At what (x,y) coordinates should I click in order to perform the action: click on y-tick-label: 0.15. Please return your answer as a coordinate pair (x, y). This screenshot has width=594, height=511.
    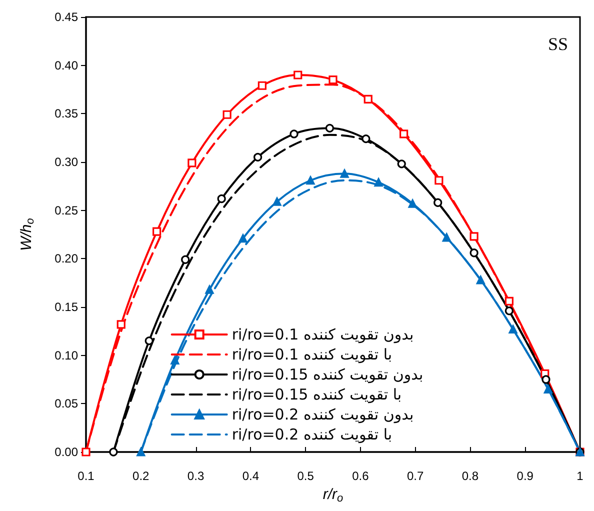
    Looking at the image, I should click on (66, 307).